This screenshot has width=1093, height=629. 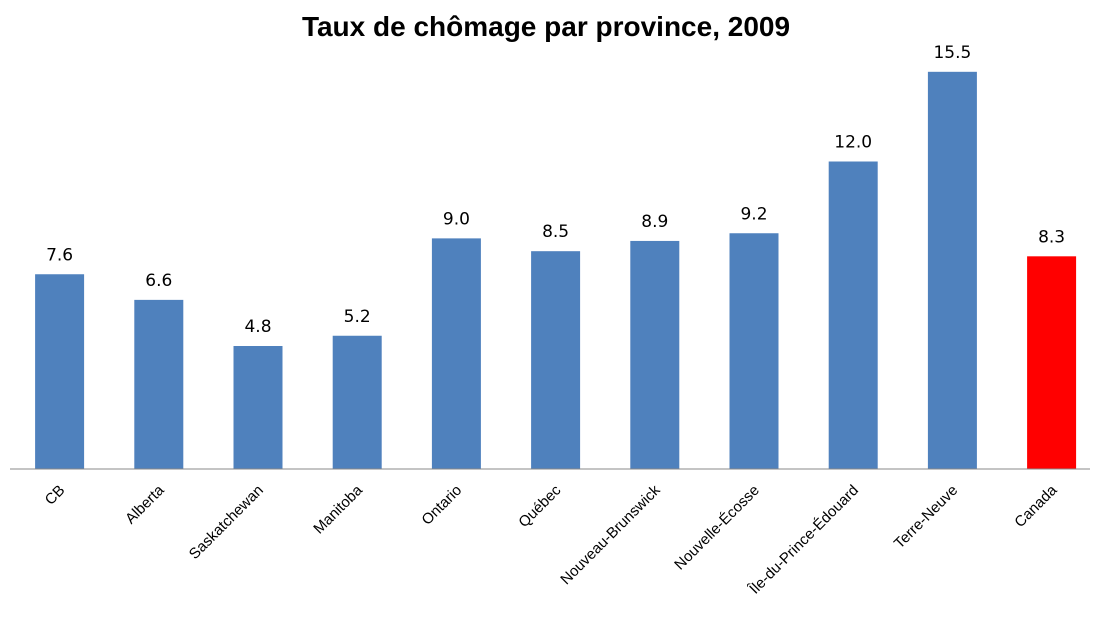 I want to click on value-label: 12.0, so click(x=853, y=143).